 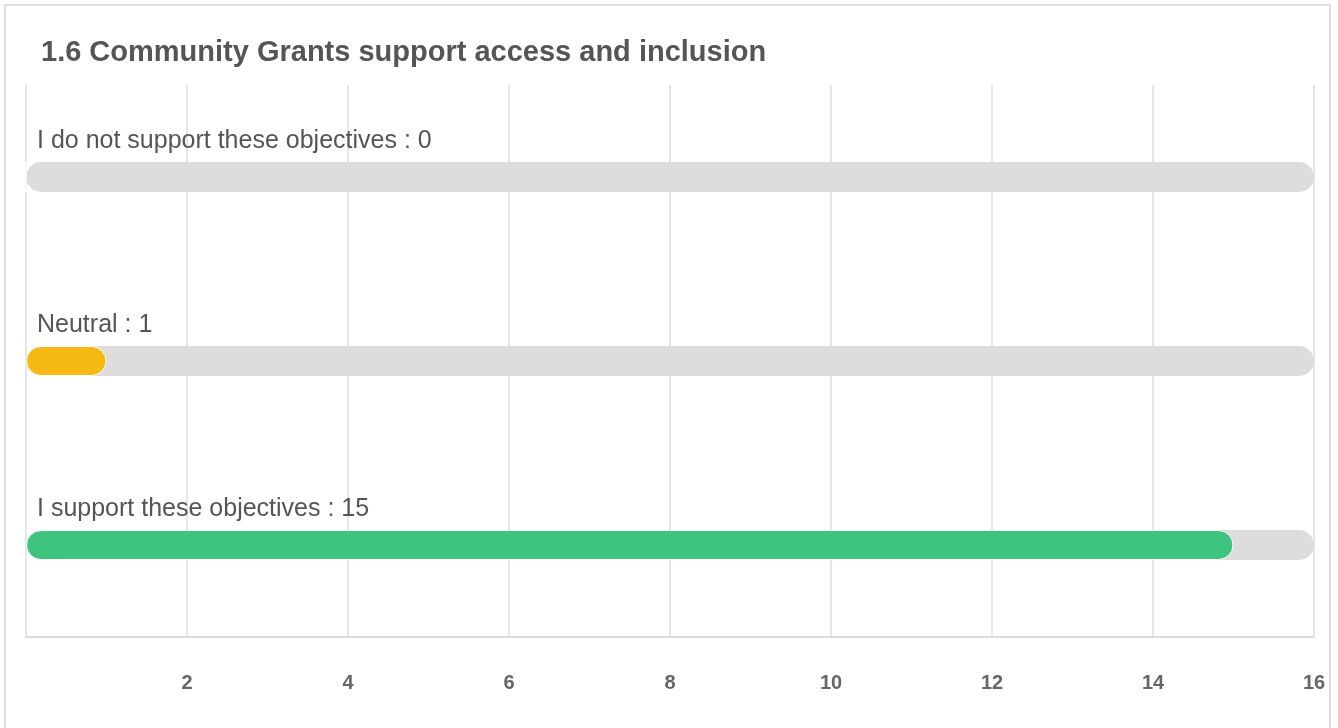 I want to click on x-tick-label: 2, so click(x=187, y=682).